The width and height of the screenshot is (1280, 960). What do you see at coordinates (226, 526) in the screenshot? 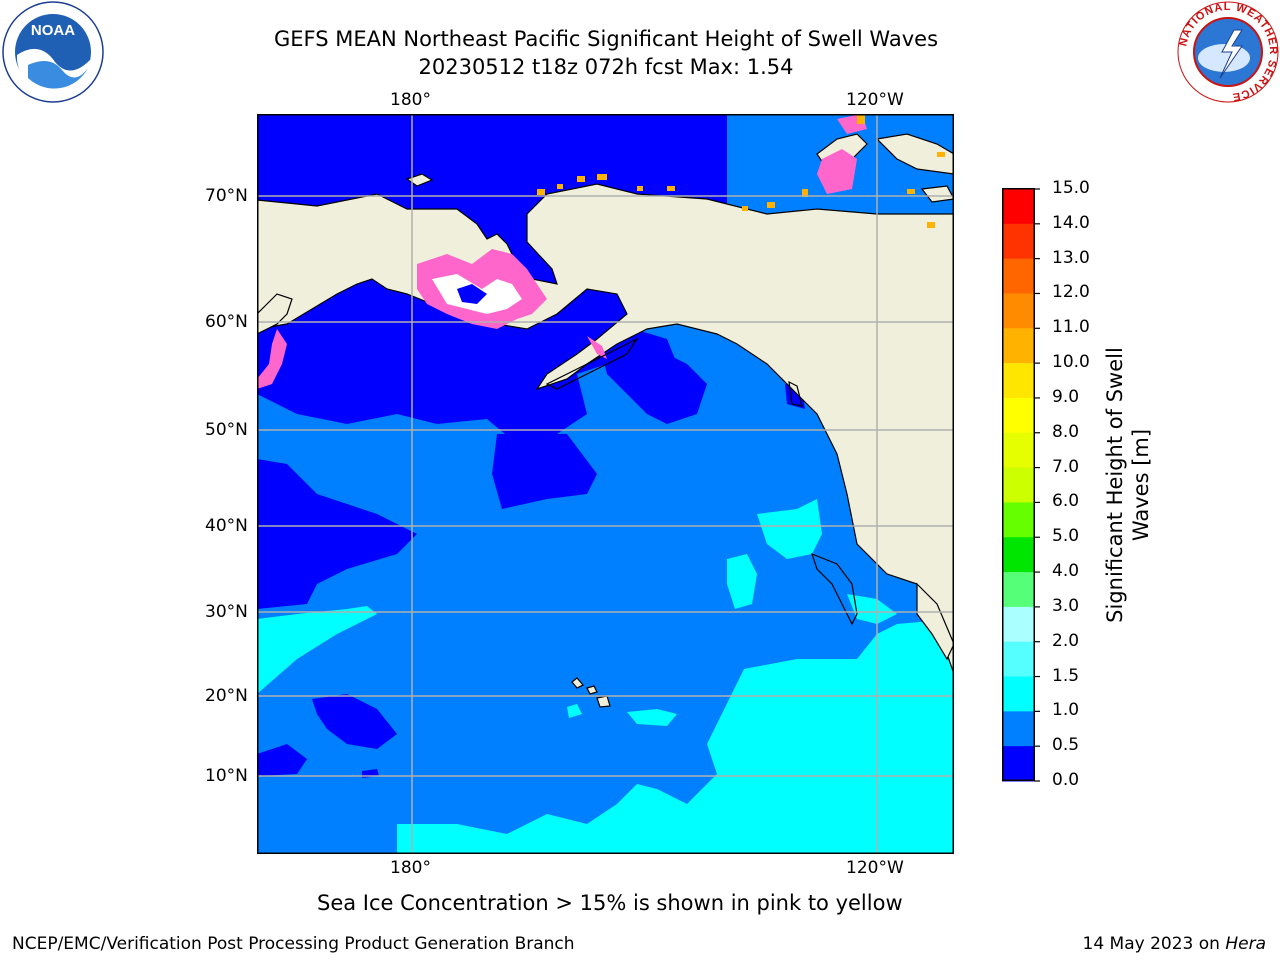
I see `lat-label-40n: 40°N` at bounding box center [226, 526].